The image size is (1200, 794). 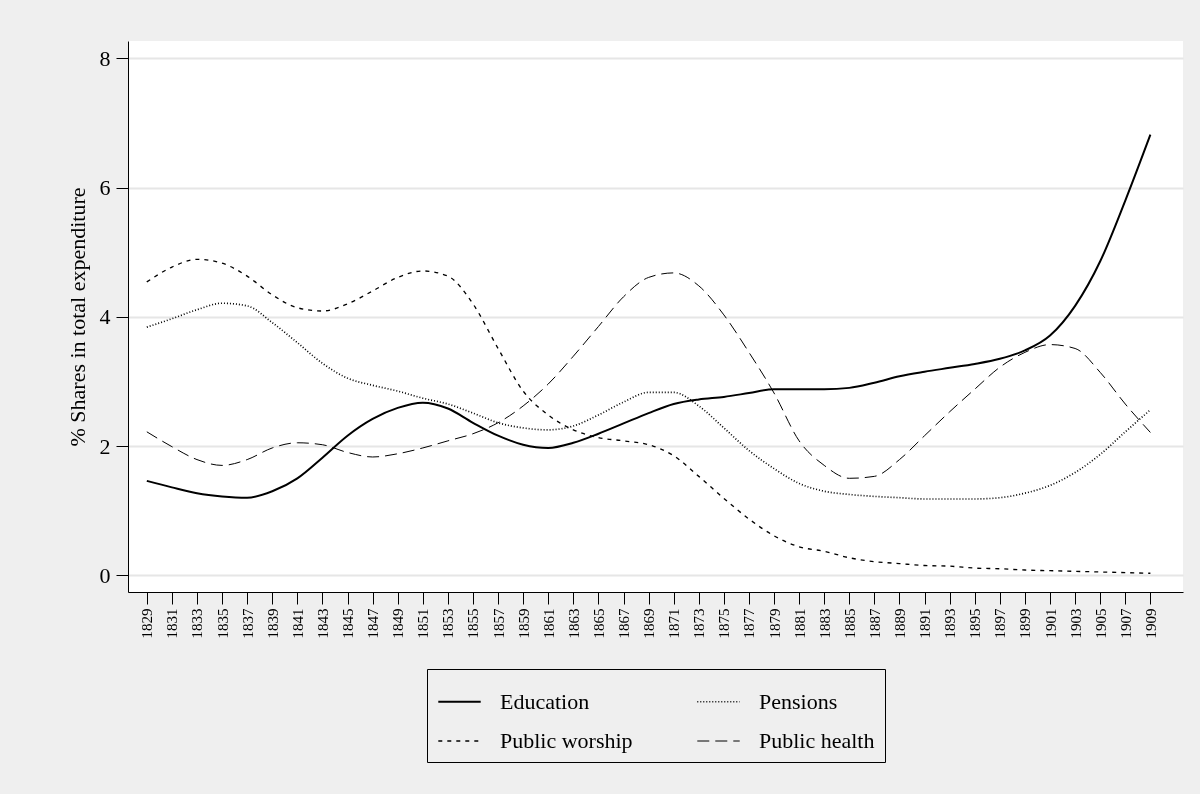 What do you see at coordinates (322, 623) in the screenshot?
I see `x-tick-label: 1843` at bounding box center [322, 623].